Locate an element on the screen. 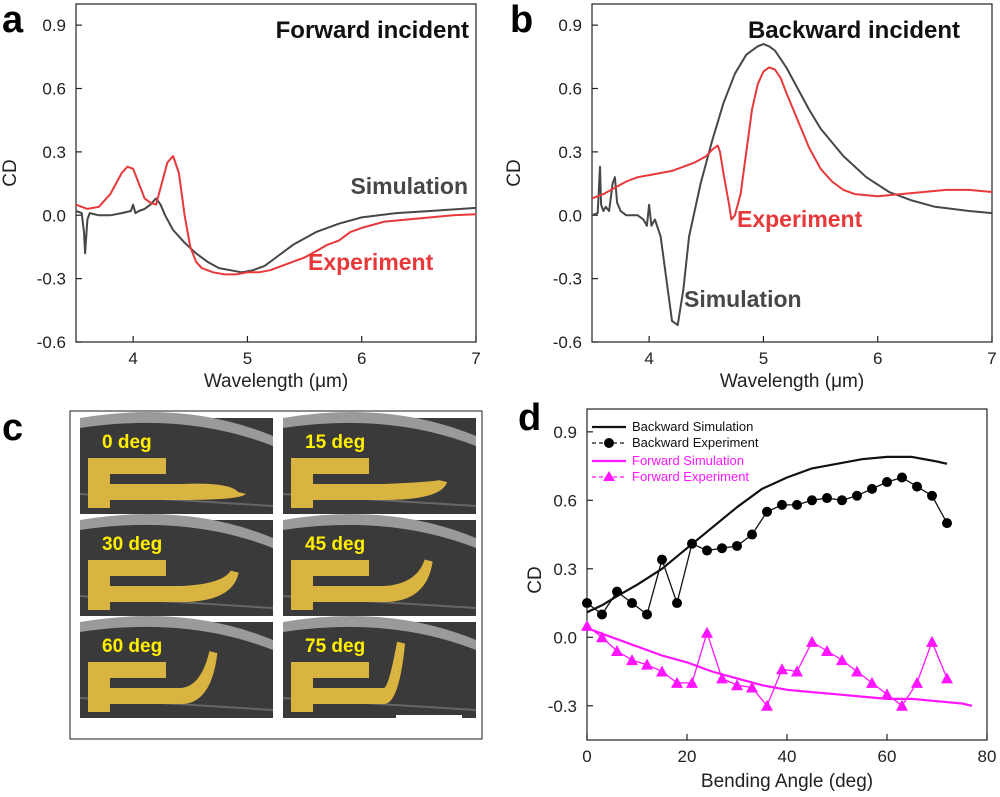 The height and width of the screenshot is (797, 1000). panel-d-x-axis-label: Bending Angle (deg) is located at coordinates (787, 781).